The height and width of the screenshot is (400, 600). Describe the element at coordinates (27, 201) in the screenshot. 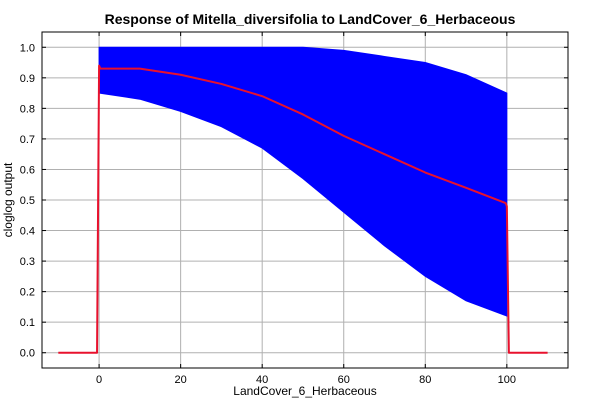

I see `y-tick-label: 0.5` at that location.